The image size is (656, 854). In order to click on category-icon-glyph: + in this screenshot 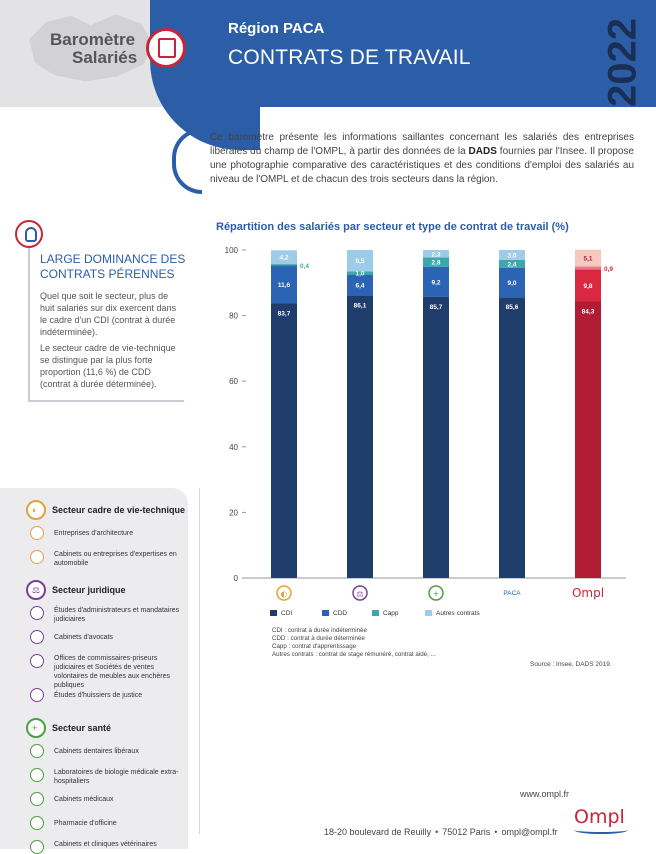, I will do `click(436, 594)`.